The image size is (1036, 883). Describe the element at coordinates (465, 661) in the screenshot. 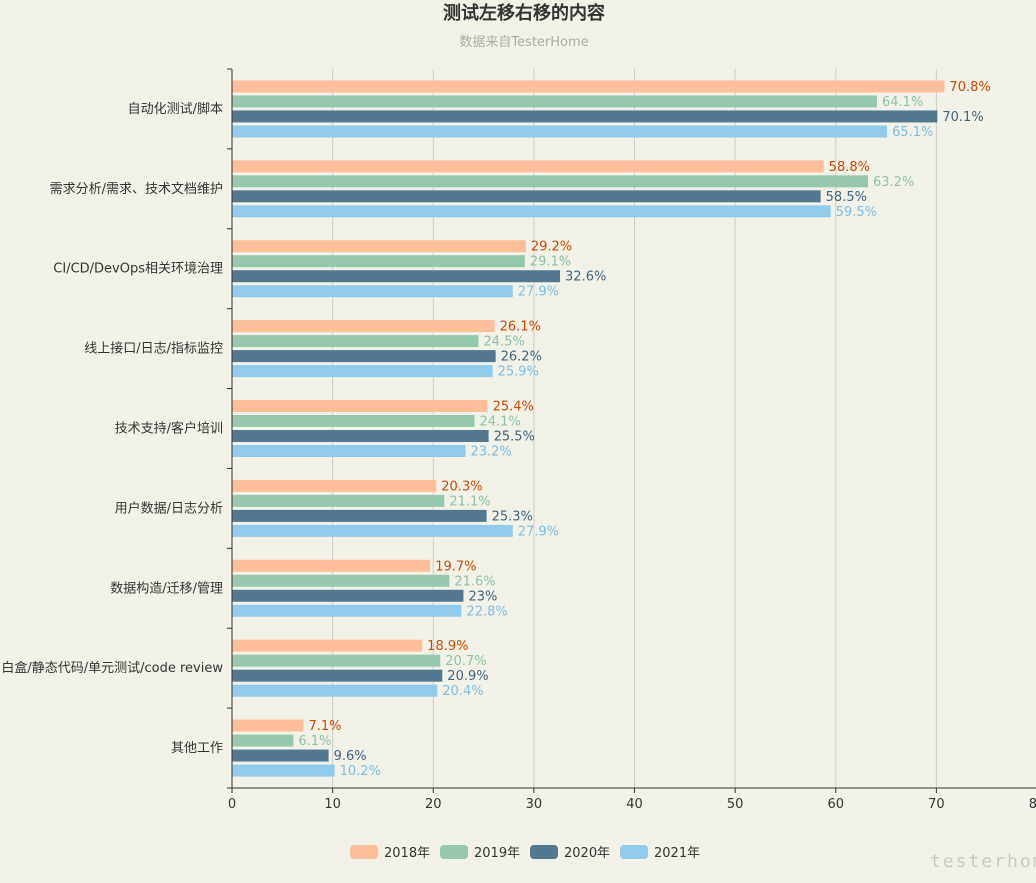

I see `bar-value-label: 20.7%` at that location.